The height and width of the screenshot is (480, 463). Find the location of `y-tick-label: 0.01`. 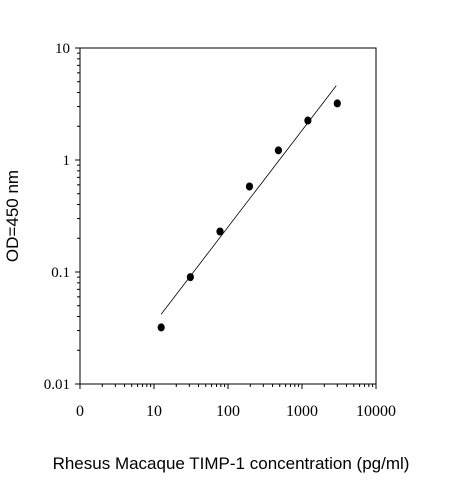

y-tick-label: 0.01 is located at coordinates (57, 385).